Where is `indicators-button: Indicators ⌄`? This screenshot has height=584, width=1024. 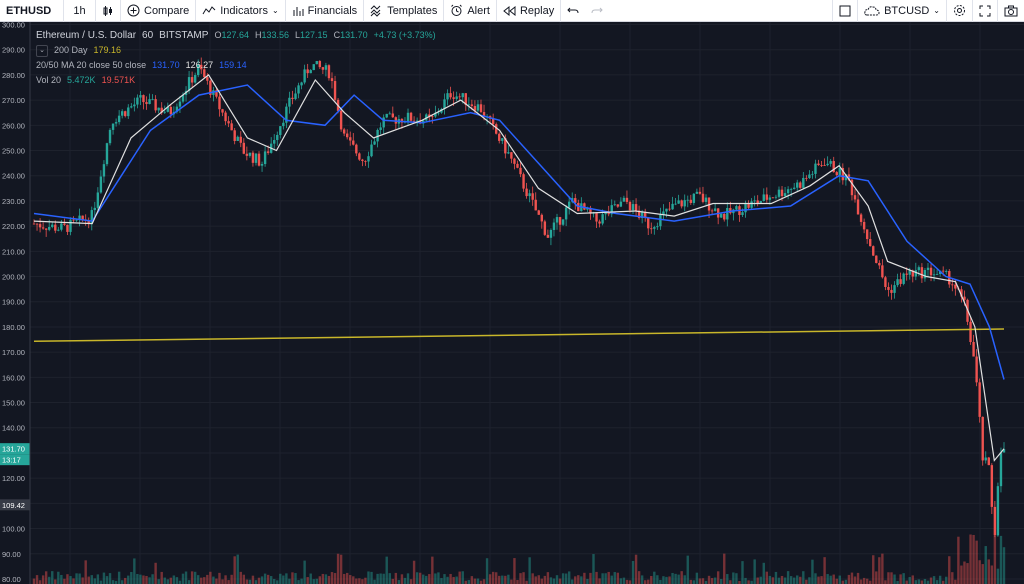
indicators-button: Indicators ⌄ is located at coordinates (241, 11).